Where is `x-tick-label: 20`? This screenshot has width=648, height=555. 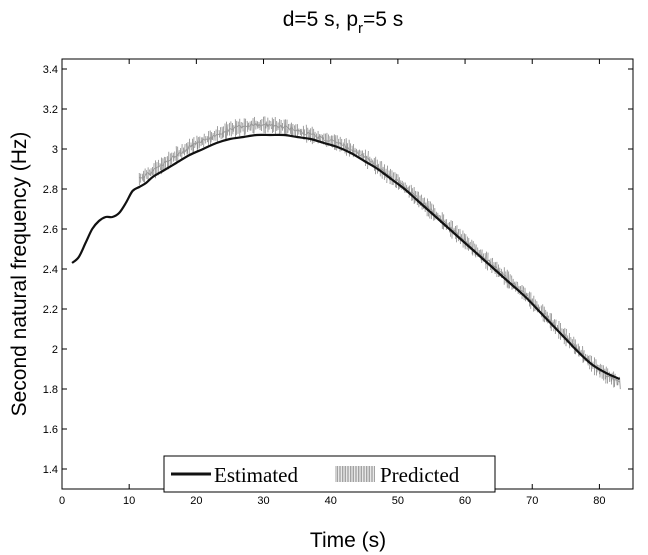
x-tick-label: 20 is located at coordinates (196, 501).